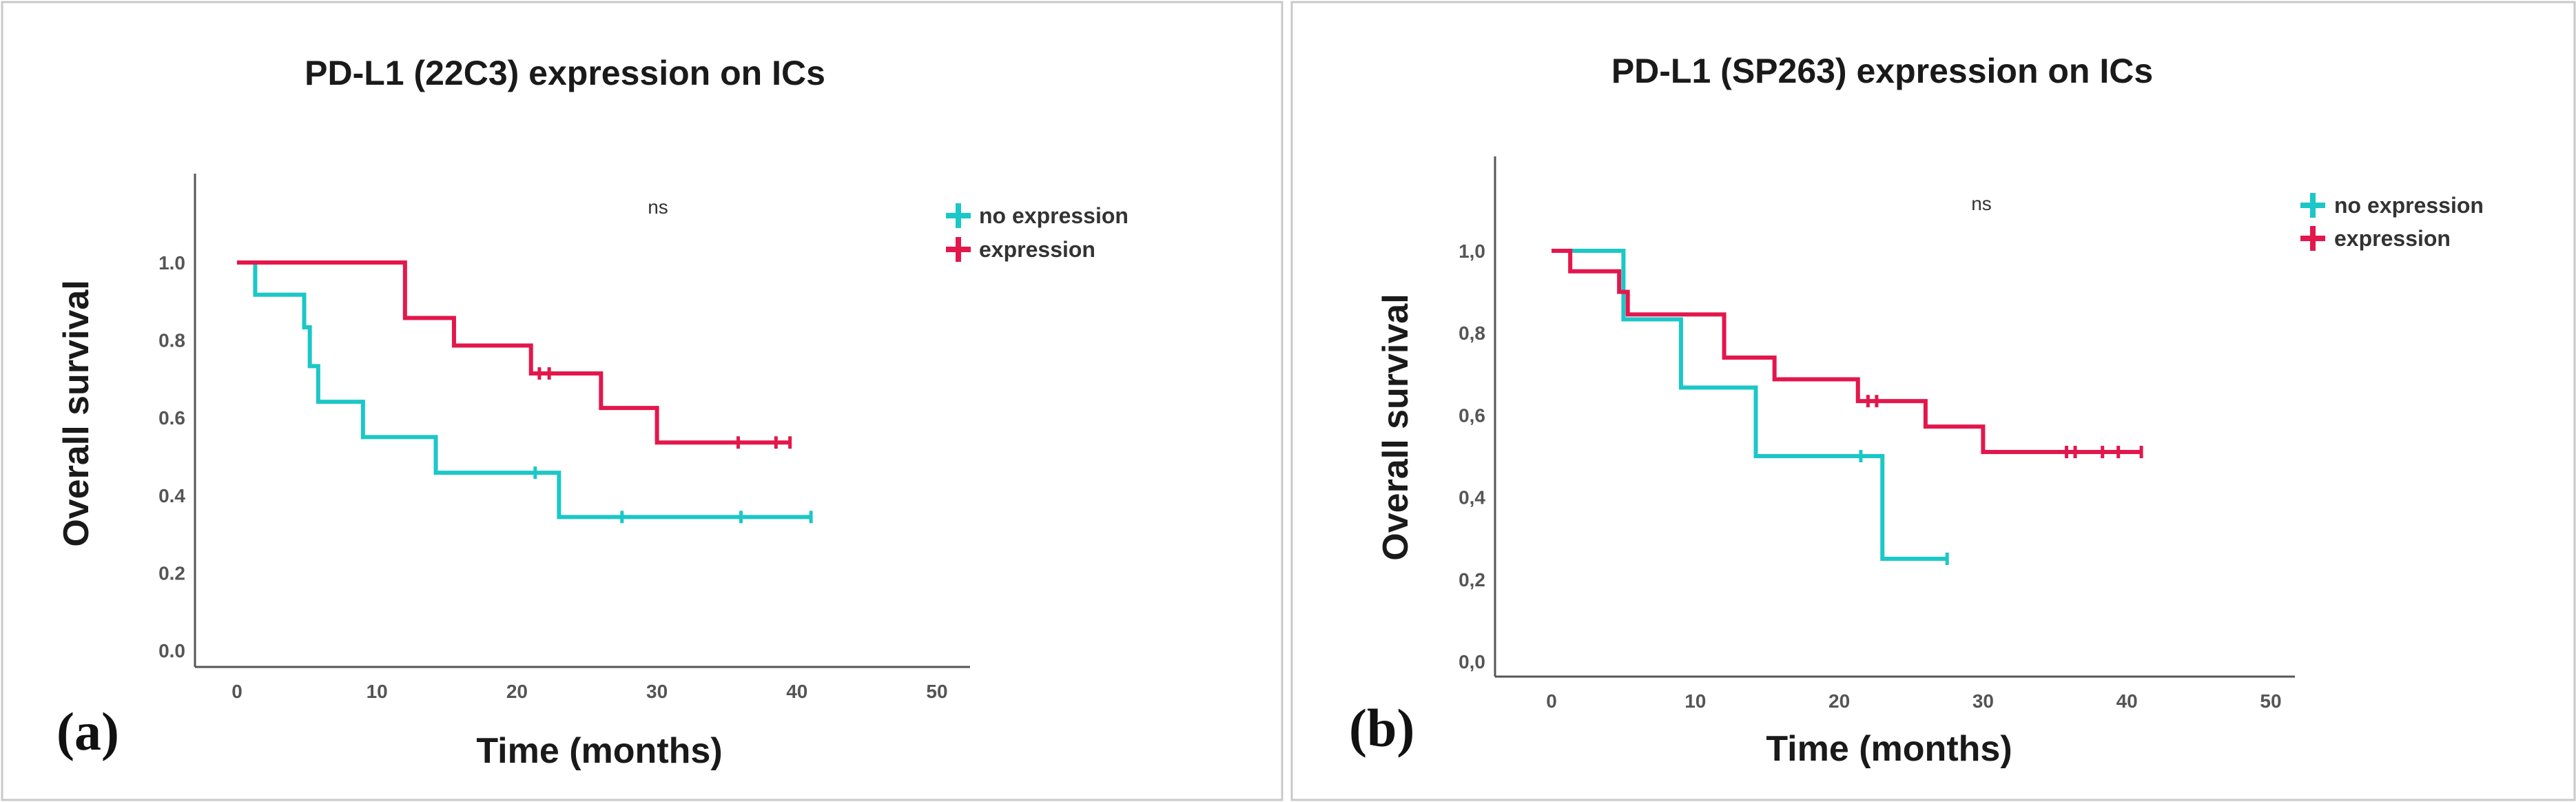 The width and height of the screenshot is (2576, 802). What do you see at coordinates (1882, 71) in the screenshot?
I see `chart-title: PD-L1 (SP263) expression on ICs` at bounding box center [1882, 71].